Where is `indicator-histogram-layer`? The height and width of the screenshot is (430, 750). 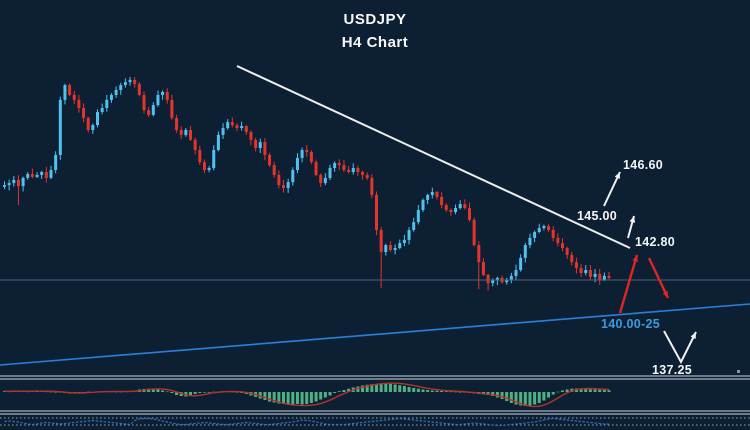
indicator-histogram-layer is located at coordinates (307, 395).